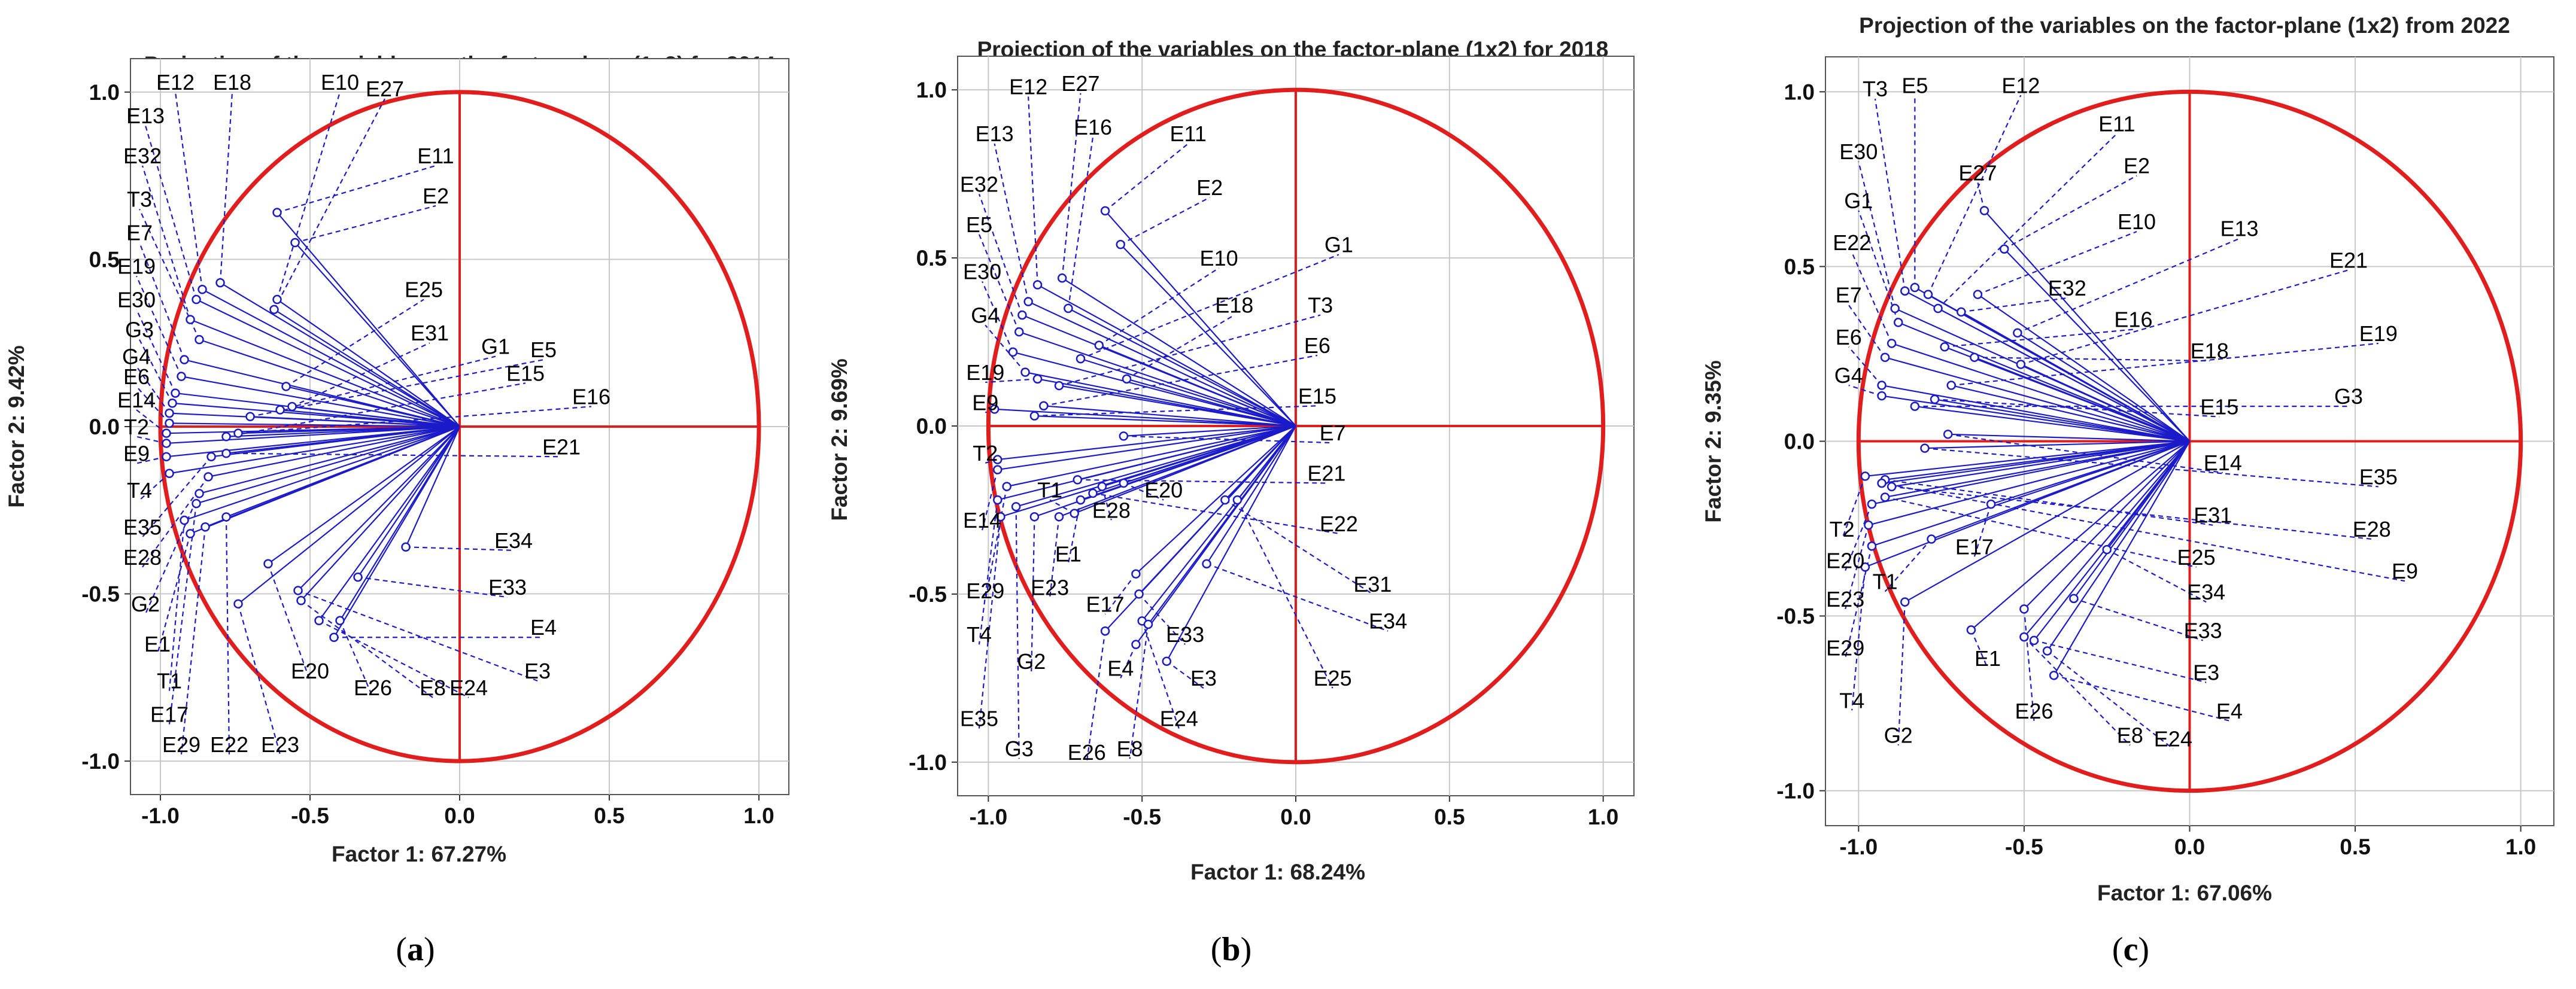 The image size is (2576, 989). I want to click on leader-line-e23, so click(1857, 567).